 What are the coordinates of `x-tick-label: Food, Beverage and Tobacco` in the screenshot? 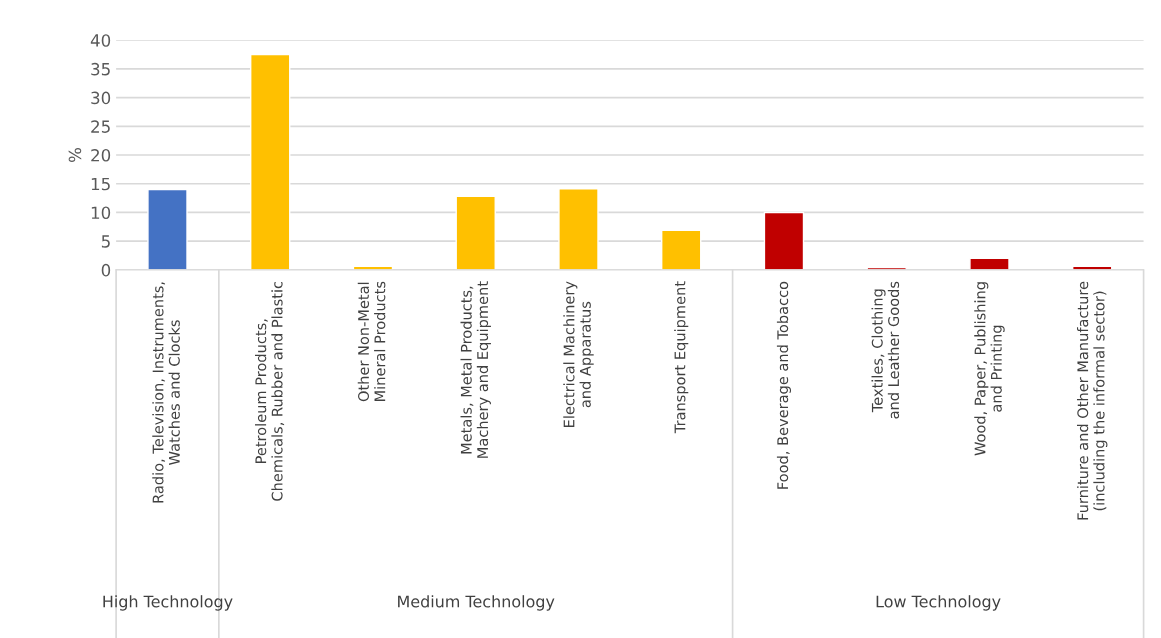 It's located at (784, 385).